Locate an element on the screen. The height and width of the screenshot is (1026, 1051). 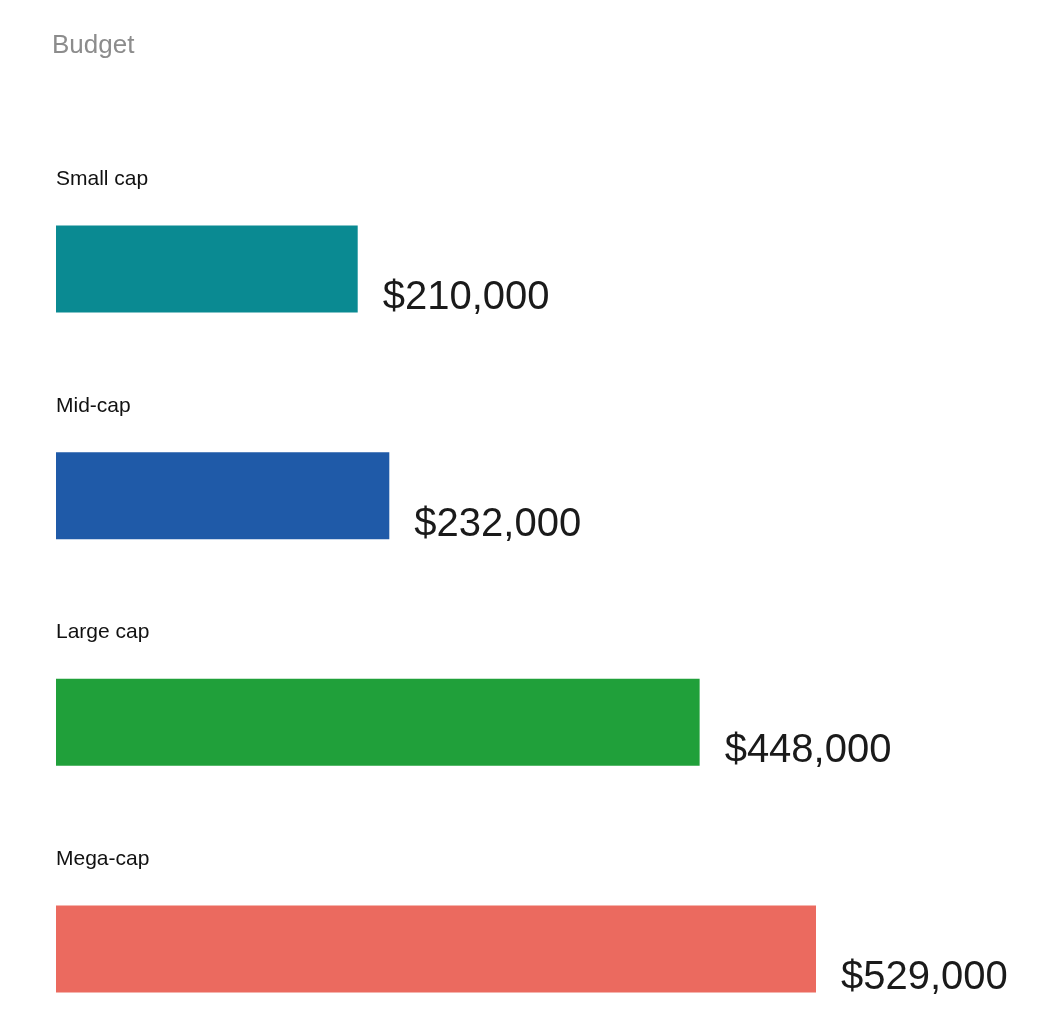
data-label: $448,000 is located at coordinates (808, 748).